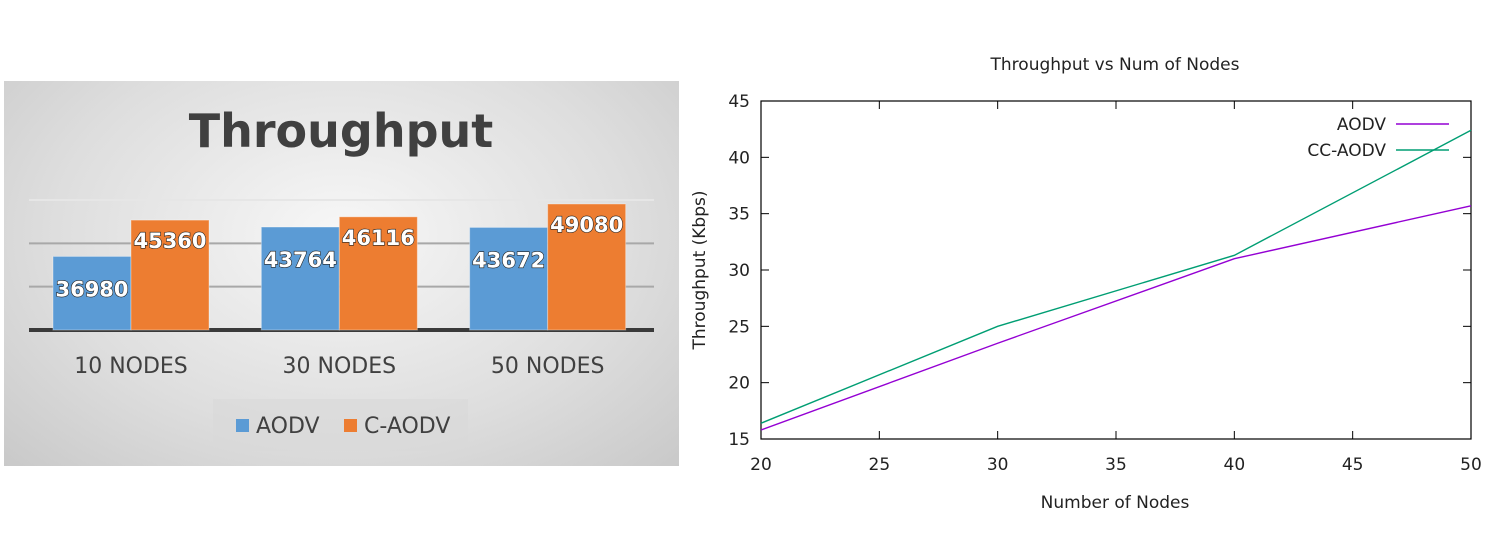  Describe the element at coordinates (700, 270) in the screenshot. I see `line-chart-ylabel: Throughput (Kbps)` at that location.